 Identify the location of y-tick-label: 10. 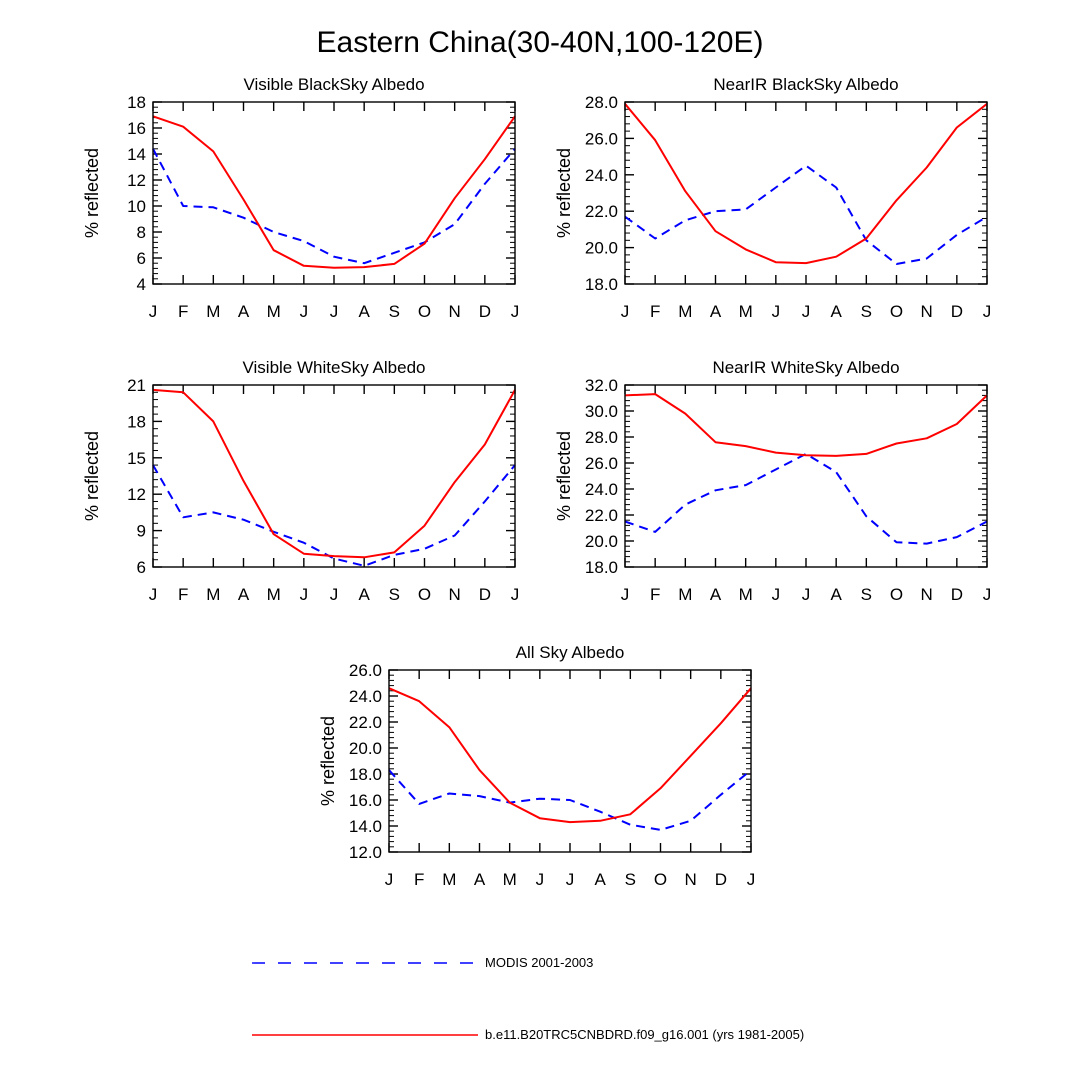
(136, 206).